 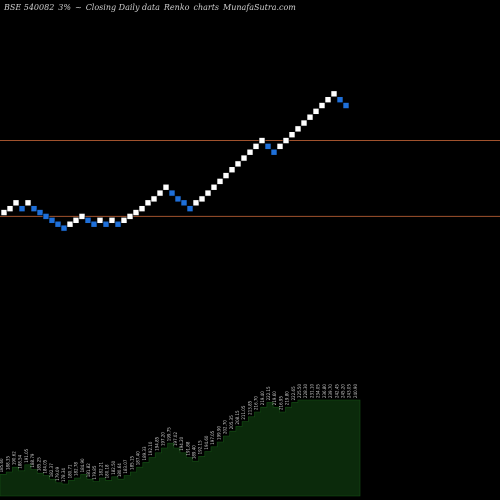 What do you see at coordinates (176, 7) in the screenshot?
I see `chart-name-label: Renko` at bounding box center [176, 7].